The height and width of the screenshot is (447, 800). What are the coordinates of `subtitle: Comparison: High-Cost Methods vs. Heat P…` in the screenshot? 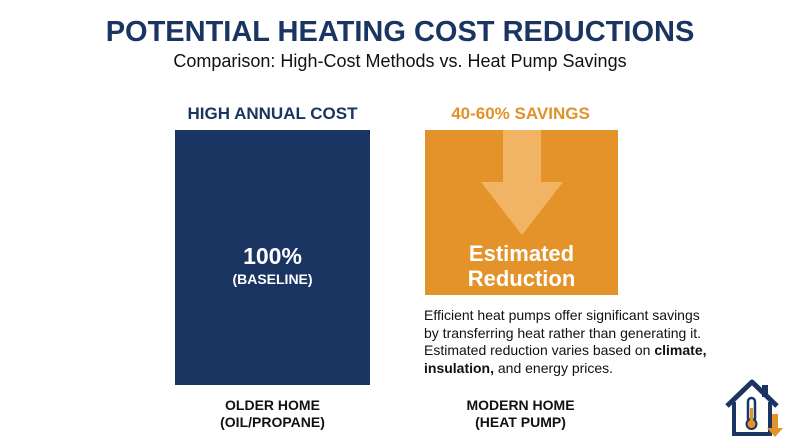 It's located at (400, 61).